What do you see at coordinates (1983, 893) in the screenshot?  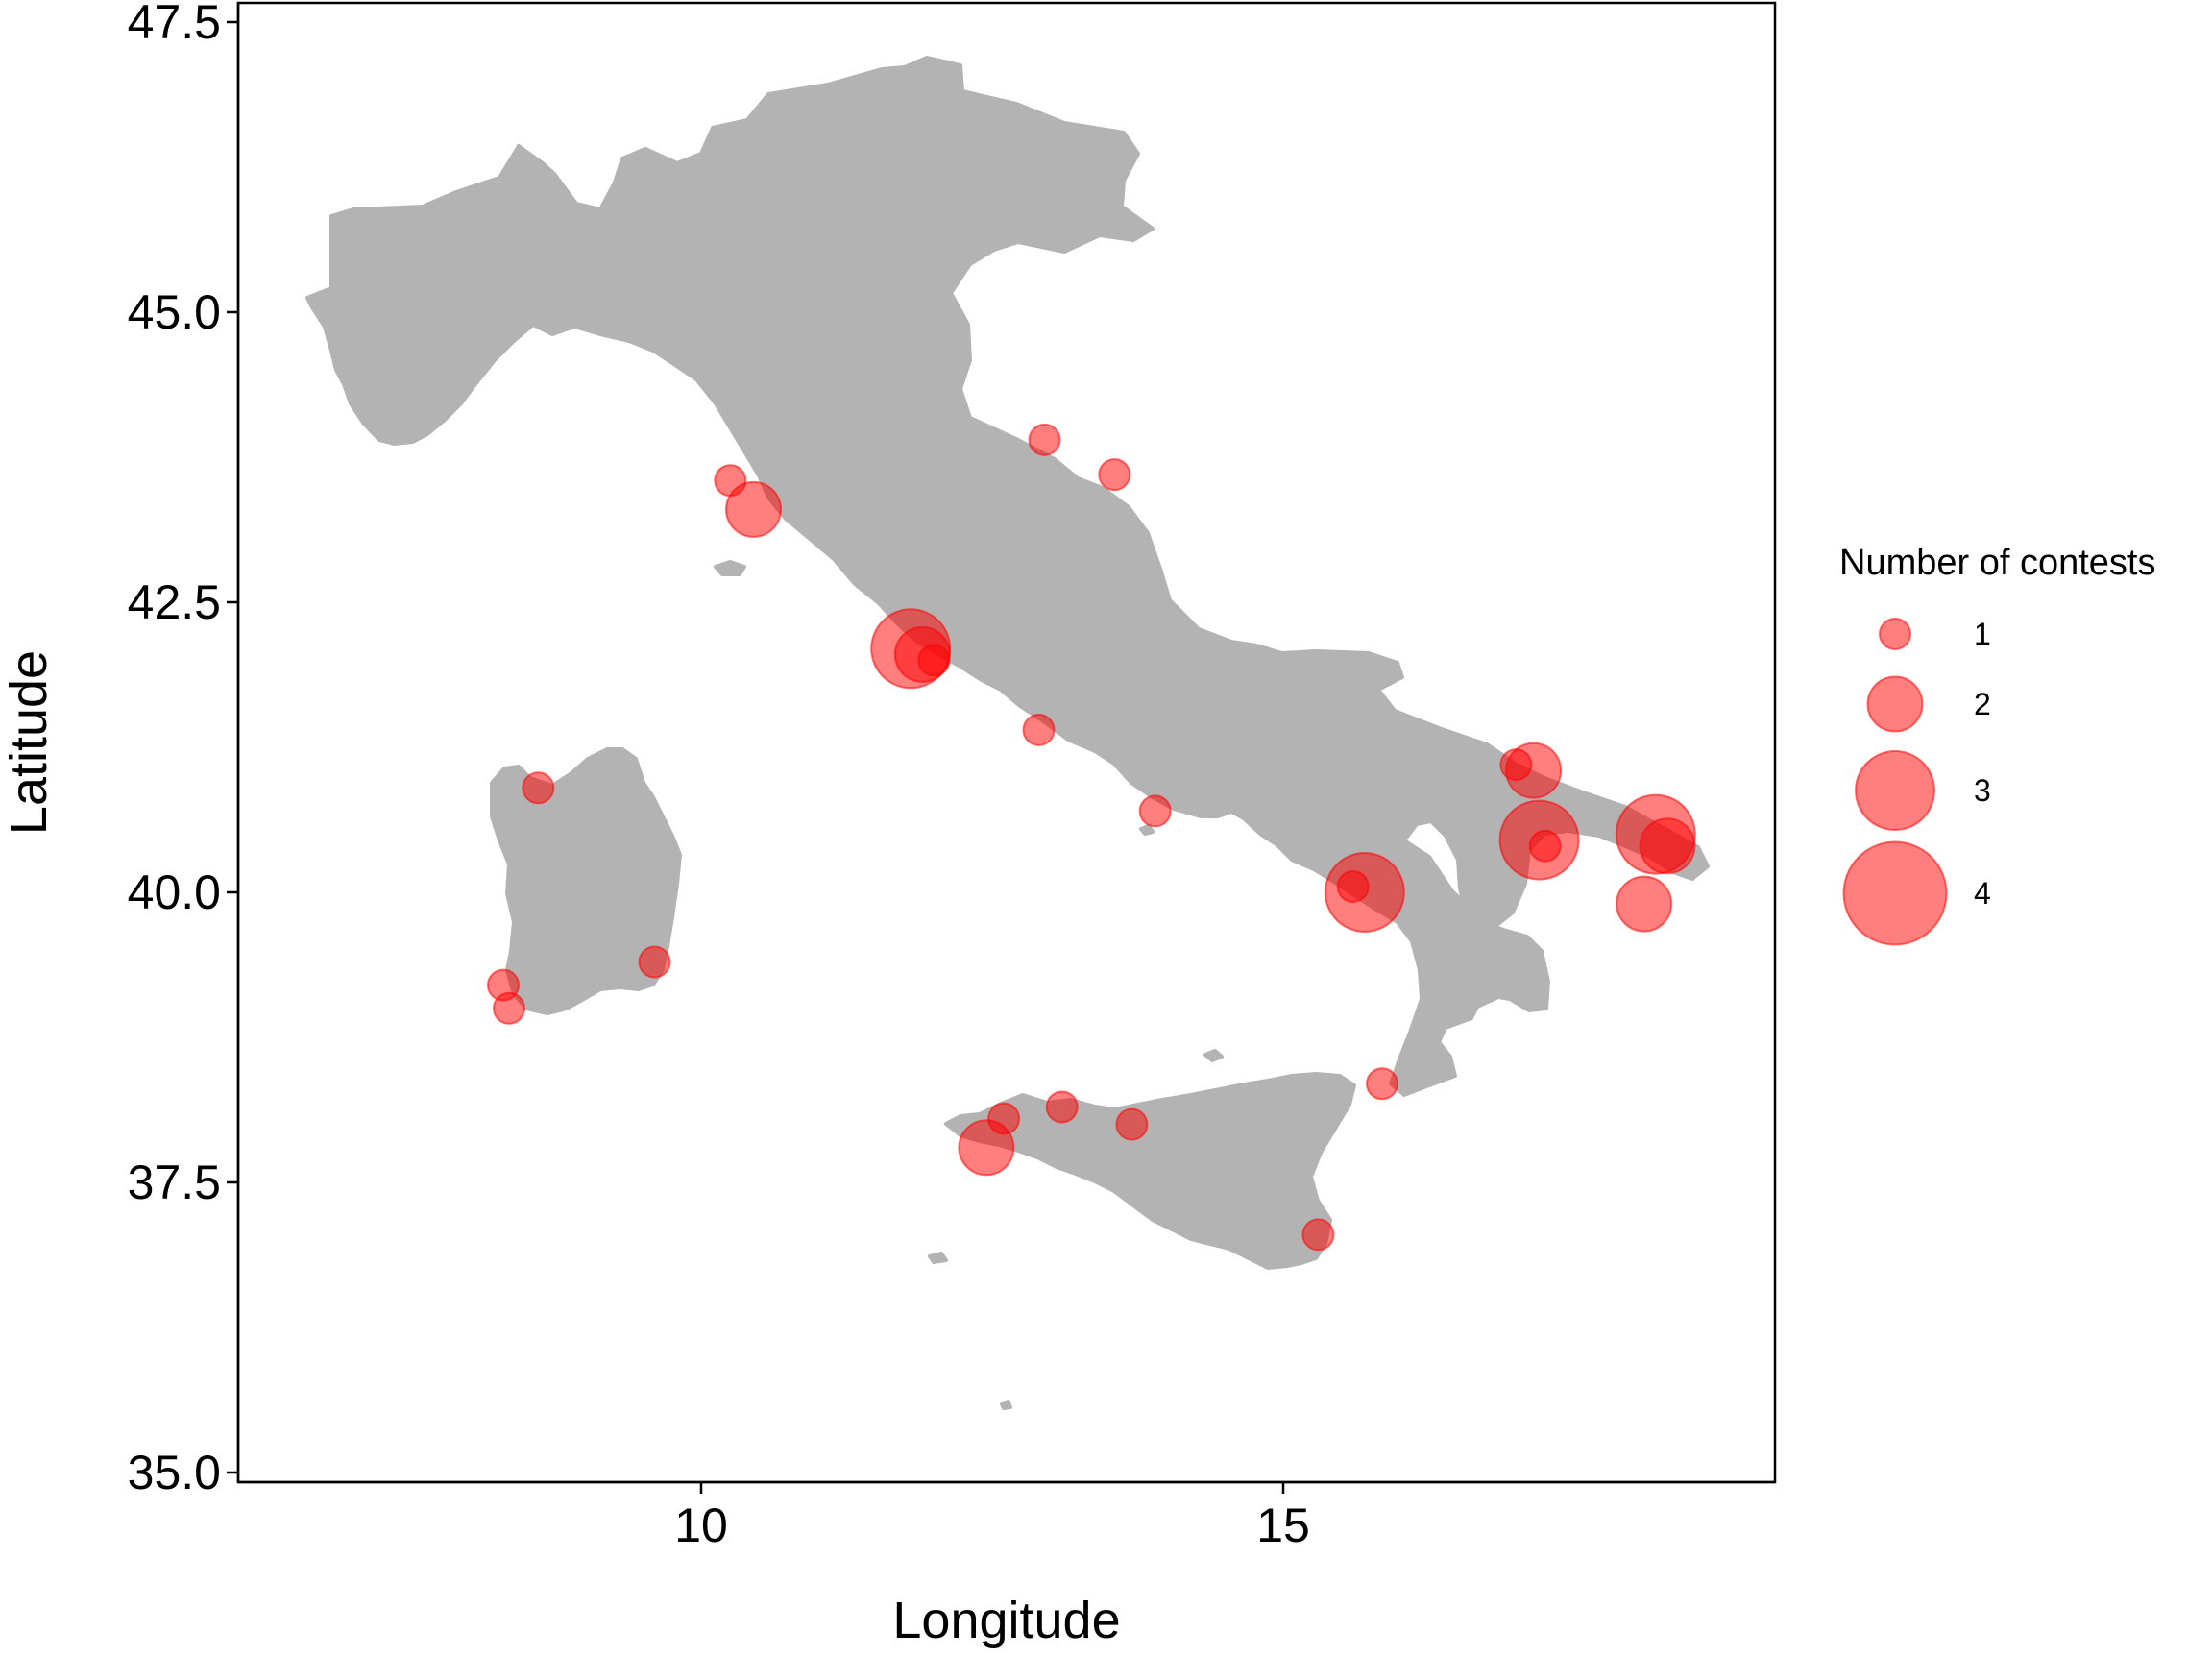 I see `legend-entry-label: 4` at bounding box center [1983, 893].